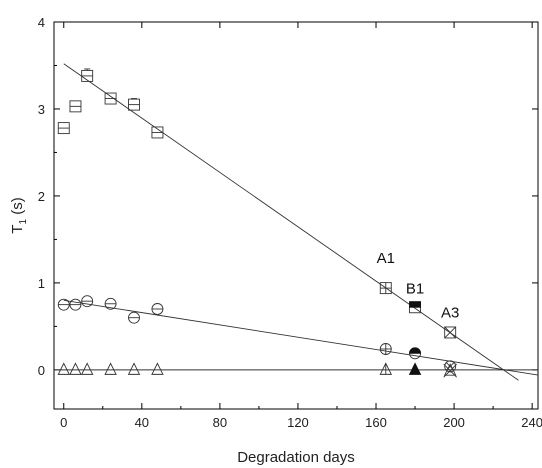 The image size is (542, 468). What do you see at coordinates (296, 457) in the screenshot?
I see `x-axis-label: Degradation days` at bounding box center [296, 457].